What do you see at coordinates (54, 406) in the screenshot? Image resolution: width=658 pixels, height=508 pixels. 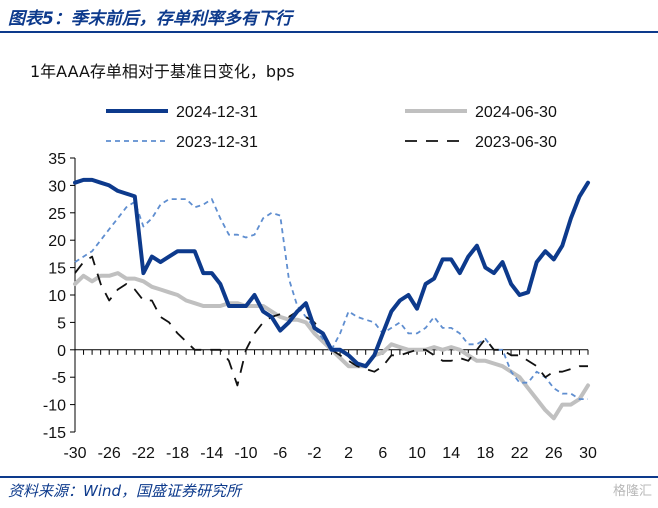 I see `y-tick-label: -10` at bounding box center [54, 406].